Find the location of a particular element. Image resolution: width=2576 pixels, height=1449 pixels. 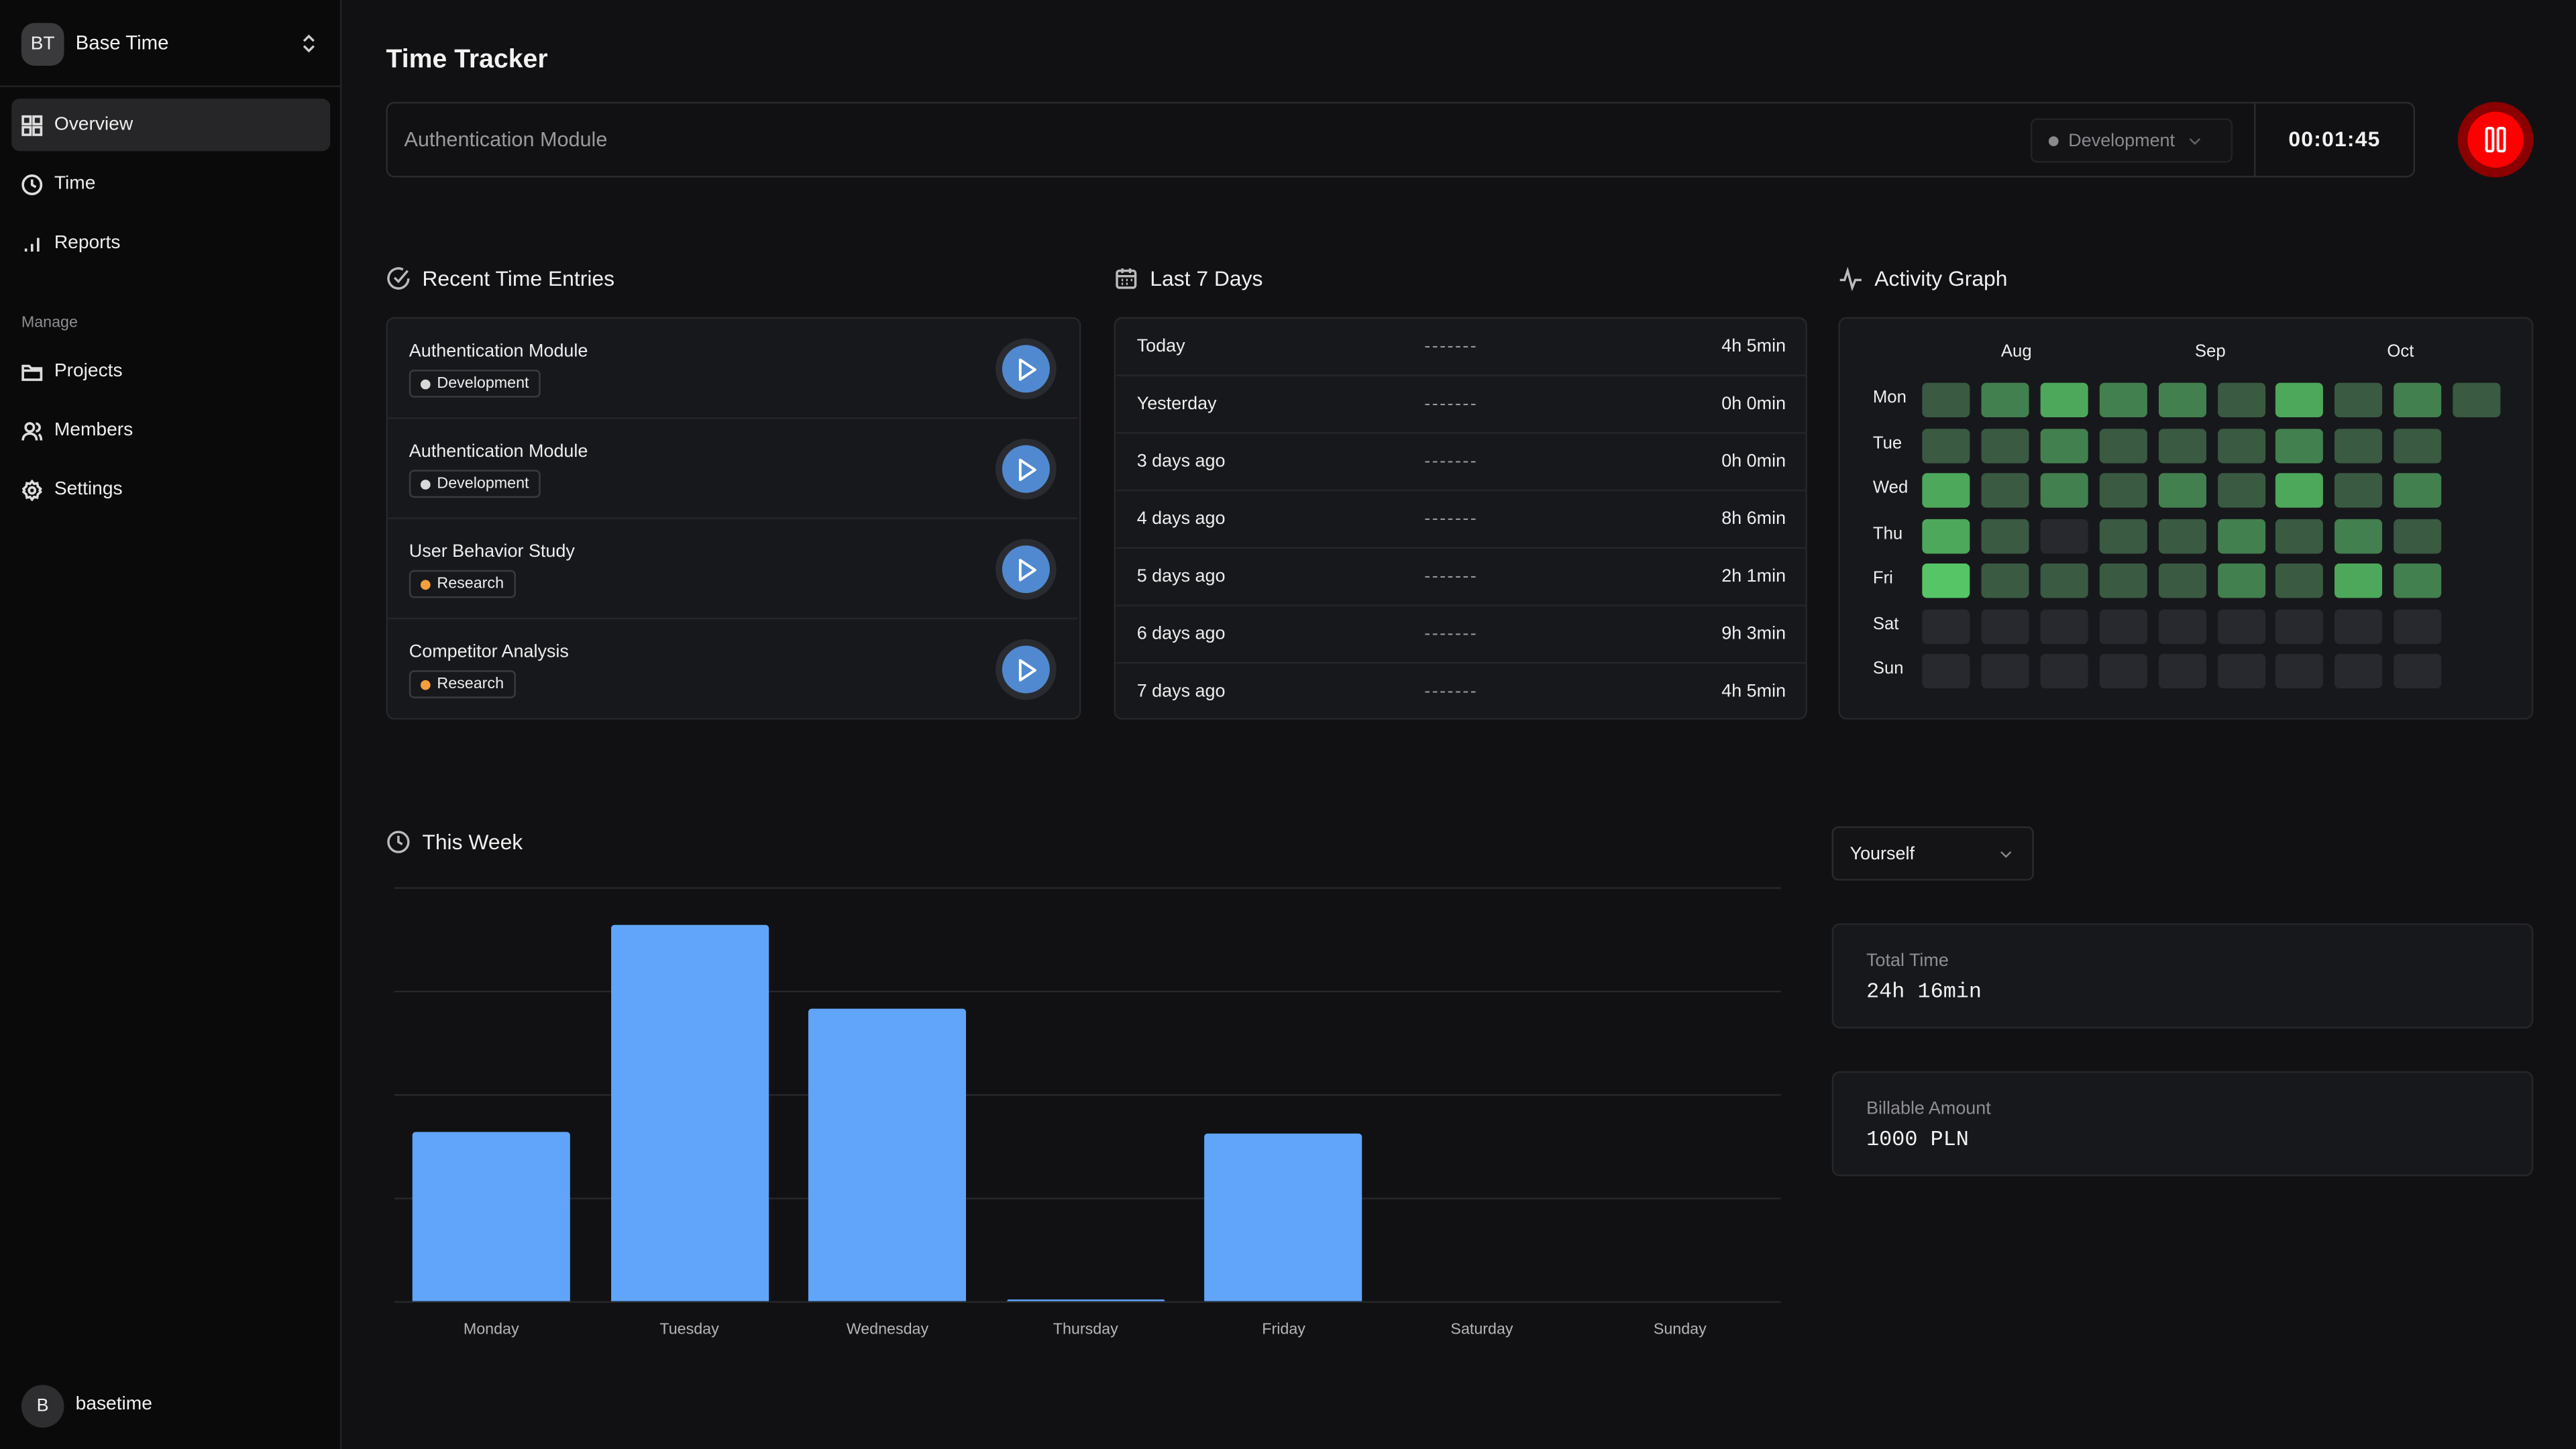

x-tick-label: Tuesday is located at coordinates (689, 1329).